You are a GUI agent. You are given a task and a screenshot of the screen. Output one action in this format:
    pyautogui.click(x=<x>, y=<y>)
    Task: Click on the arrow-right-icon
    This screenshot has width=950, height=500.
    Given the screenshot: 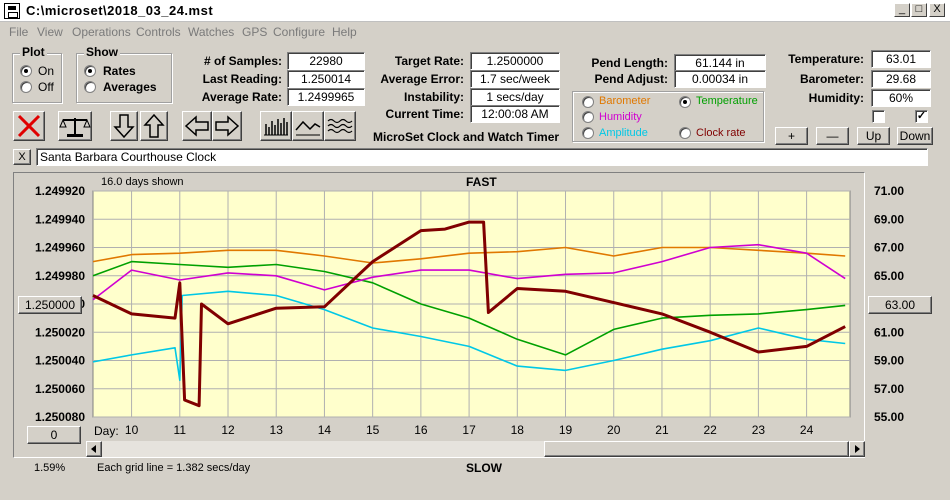 What is the action you would take?
    pyautogui.click(x=227, y=126)
    